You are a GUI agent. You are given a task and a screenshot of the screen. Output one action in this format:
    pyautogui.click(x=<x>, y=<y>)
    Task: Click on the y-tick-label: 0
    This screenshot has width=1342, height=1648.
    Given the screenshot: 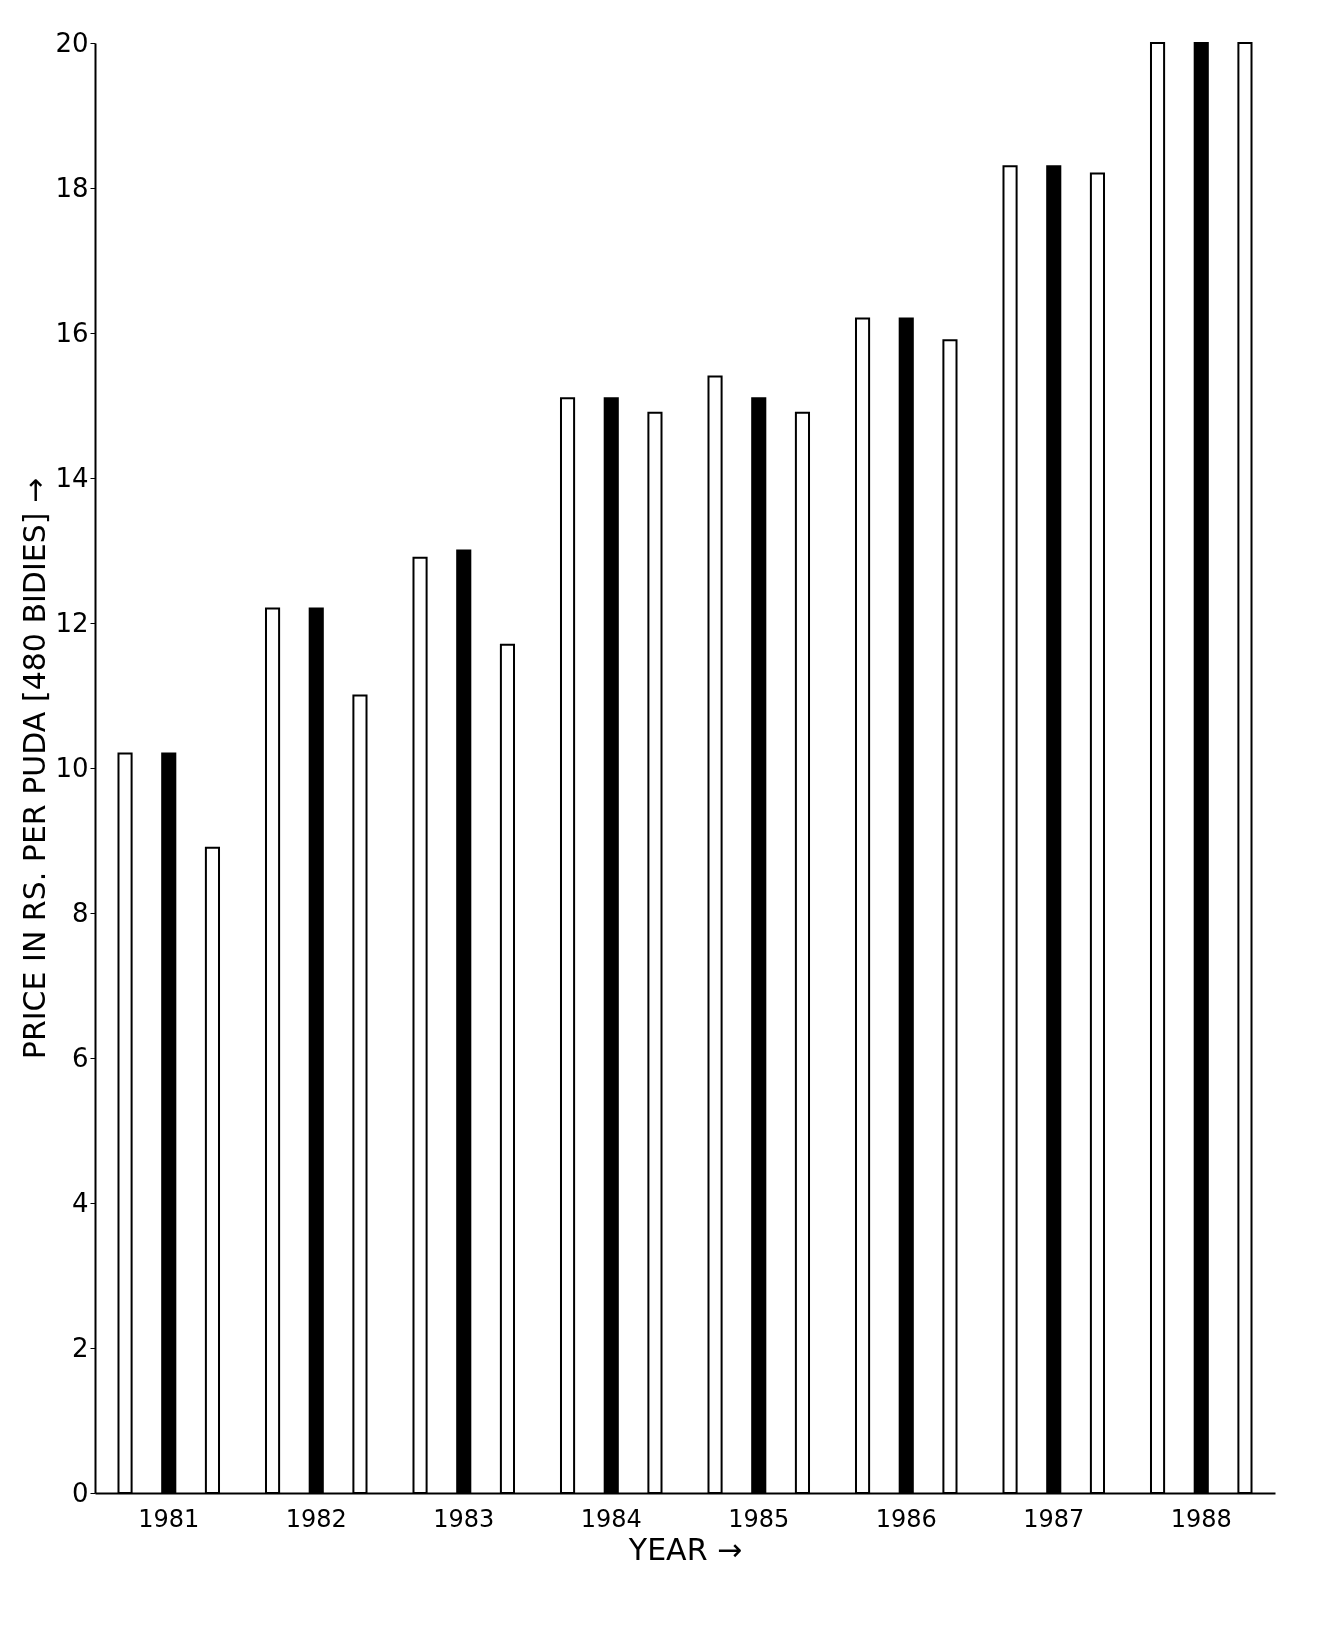 What is the action you would take?
    pyautogui.click(x=80, y=1492)
    